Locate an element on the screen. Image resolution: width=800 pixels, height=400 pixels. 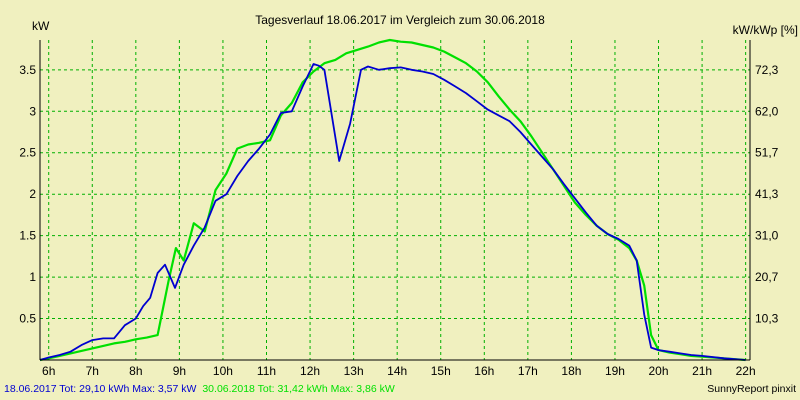
x-tick-label: 18h is located at coordinates (571, 371).